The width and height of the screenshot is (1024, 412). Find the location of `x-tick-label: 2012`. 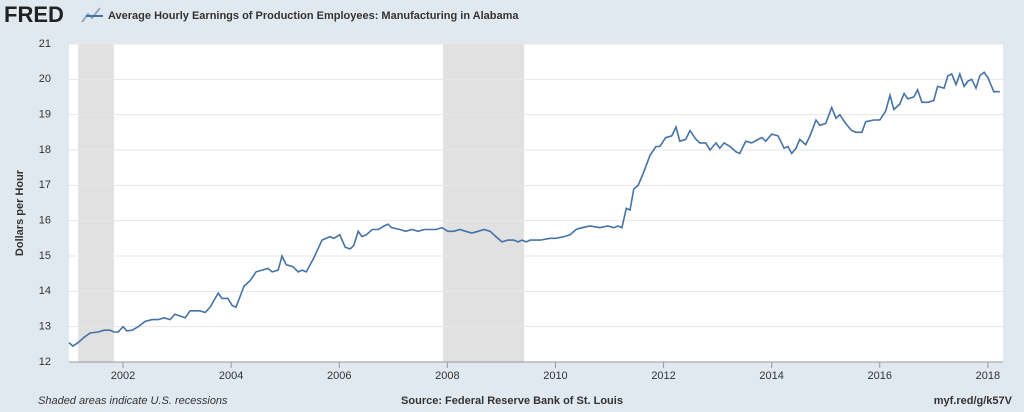

x-tick-label: 2012 is located at coordinates (663, 376).